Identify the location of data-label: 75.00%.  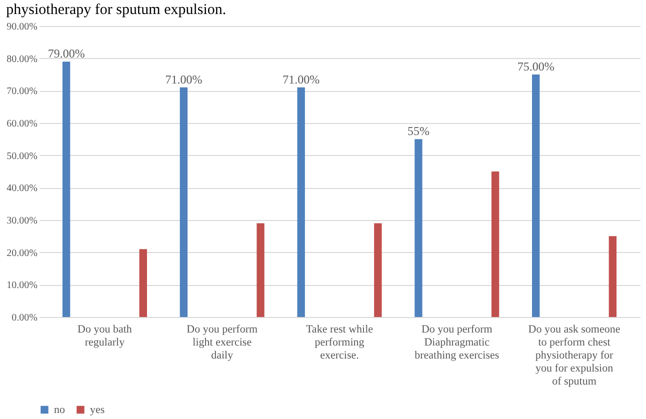
(535, 67).